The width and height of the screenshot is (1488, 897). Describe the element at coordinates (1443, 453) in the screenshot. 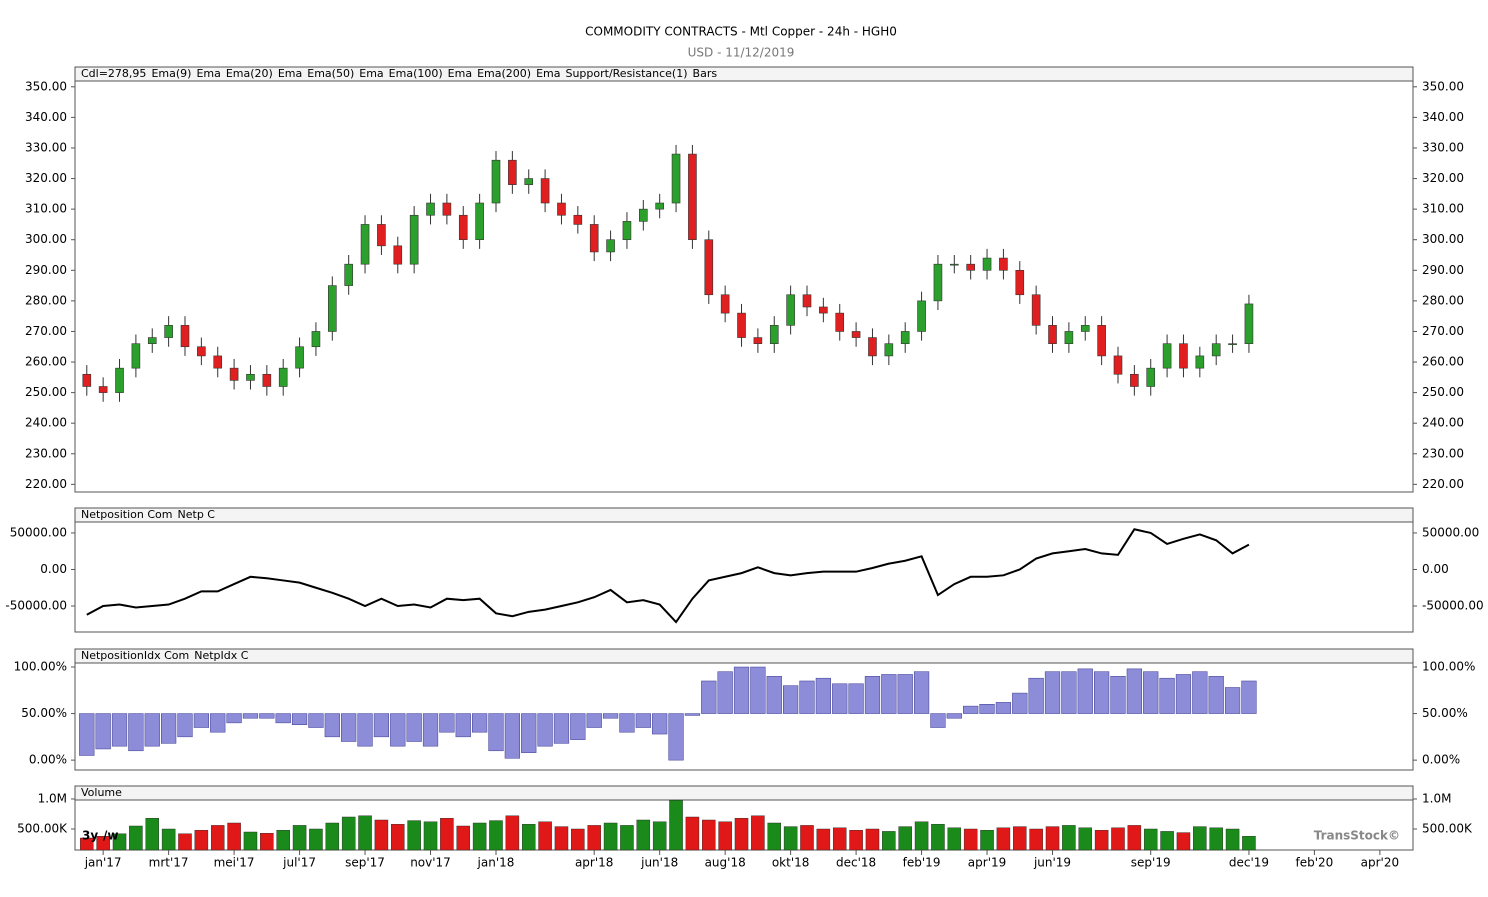

I see `y-tick-label: 230.00` at that location.